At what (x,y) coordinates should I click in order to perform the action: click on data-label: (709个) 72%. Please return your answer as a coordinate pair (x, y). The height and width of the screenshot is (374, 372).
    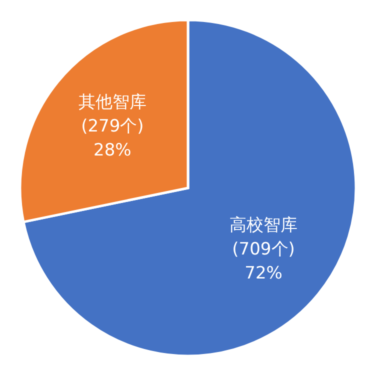
    Looking at the image, I should click on (263, 262).